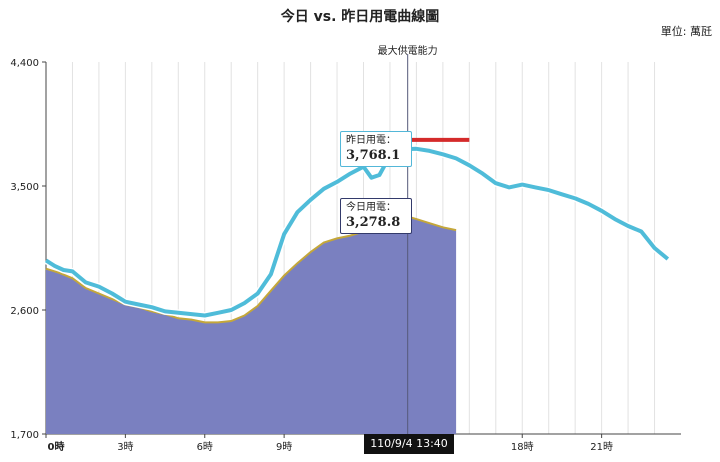 The width and height of the screenshot is (720, 462). I want to click on yesterday-tooltip-label: 昨日用電：, so click(371, 140).